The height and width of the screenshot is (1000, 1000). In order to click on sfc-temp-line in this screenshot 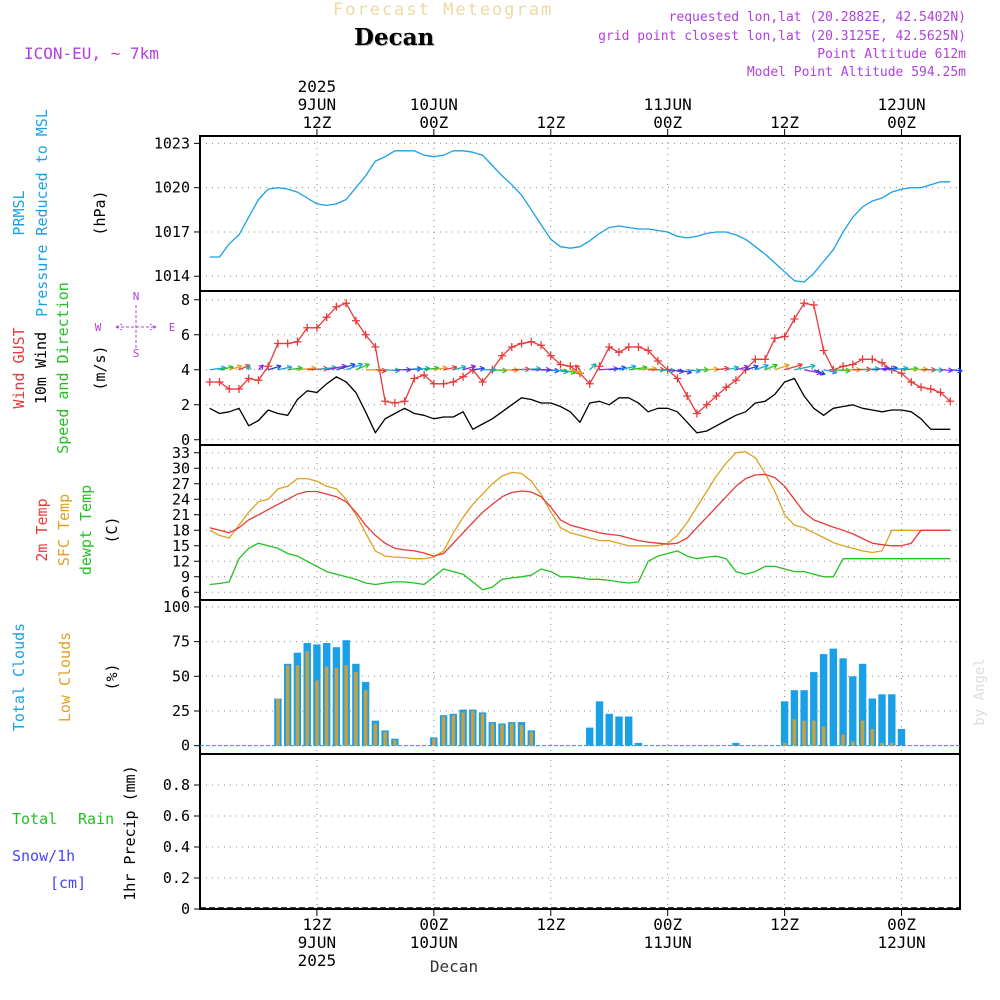, I will do `click(580, 505)`.